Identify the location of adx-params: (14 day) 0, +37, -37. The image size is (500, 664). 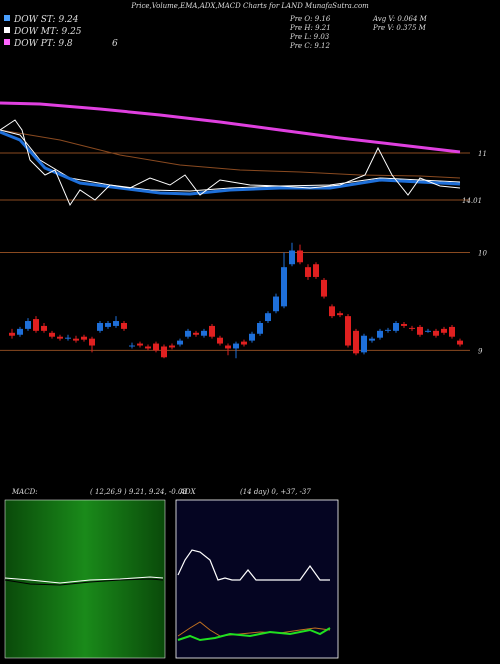
(275, 492).